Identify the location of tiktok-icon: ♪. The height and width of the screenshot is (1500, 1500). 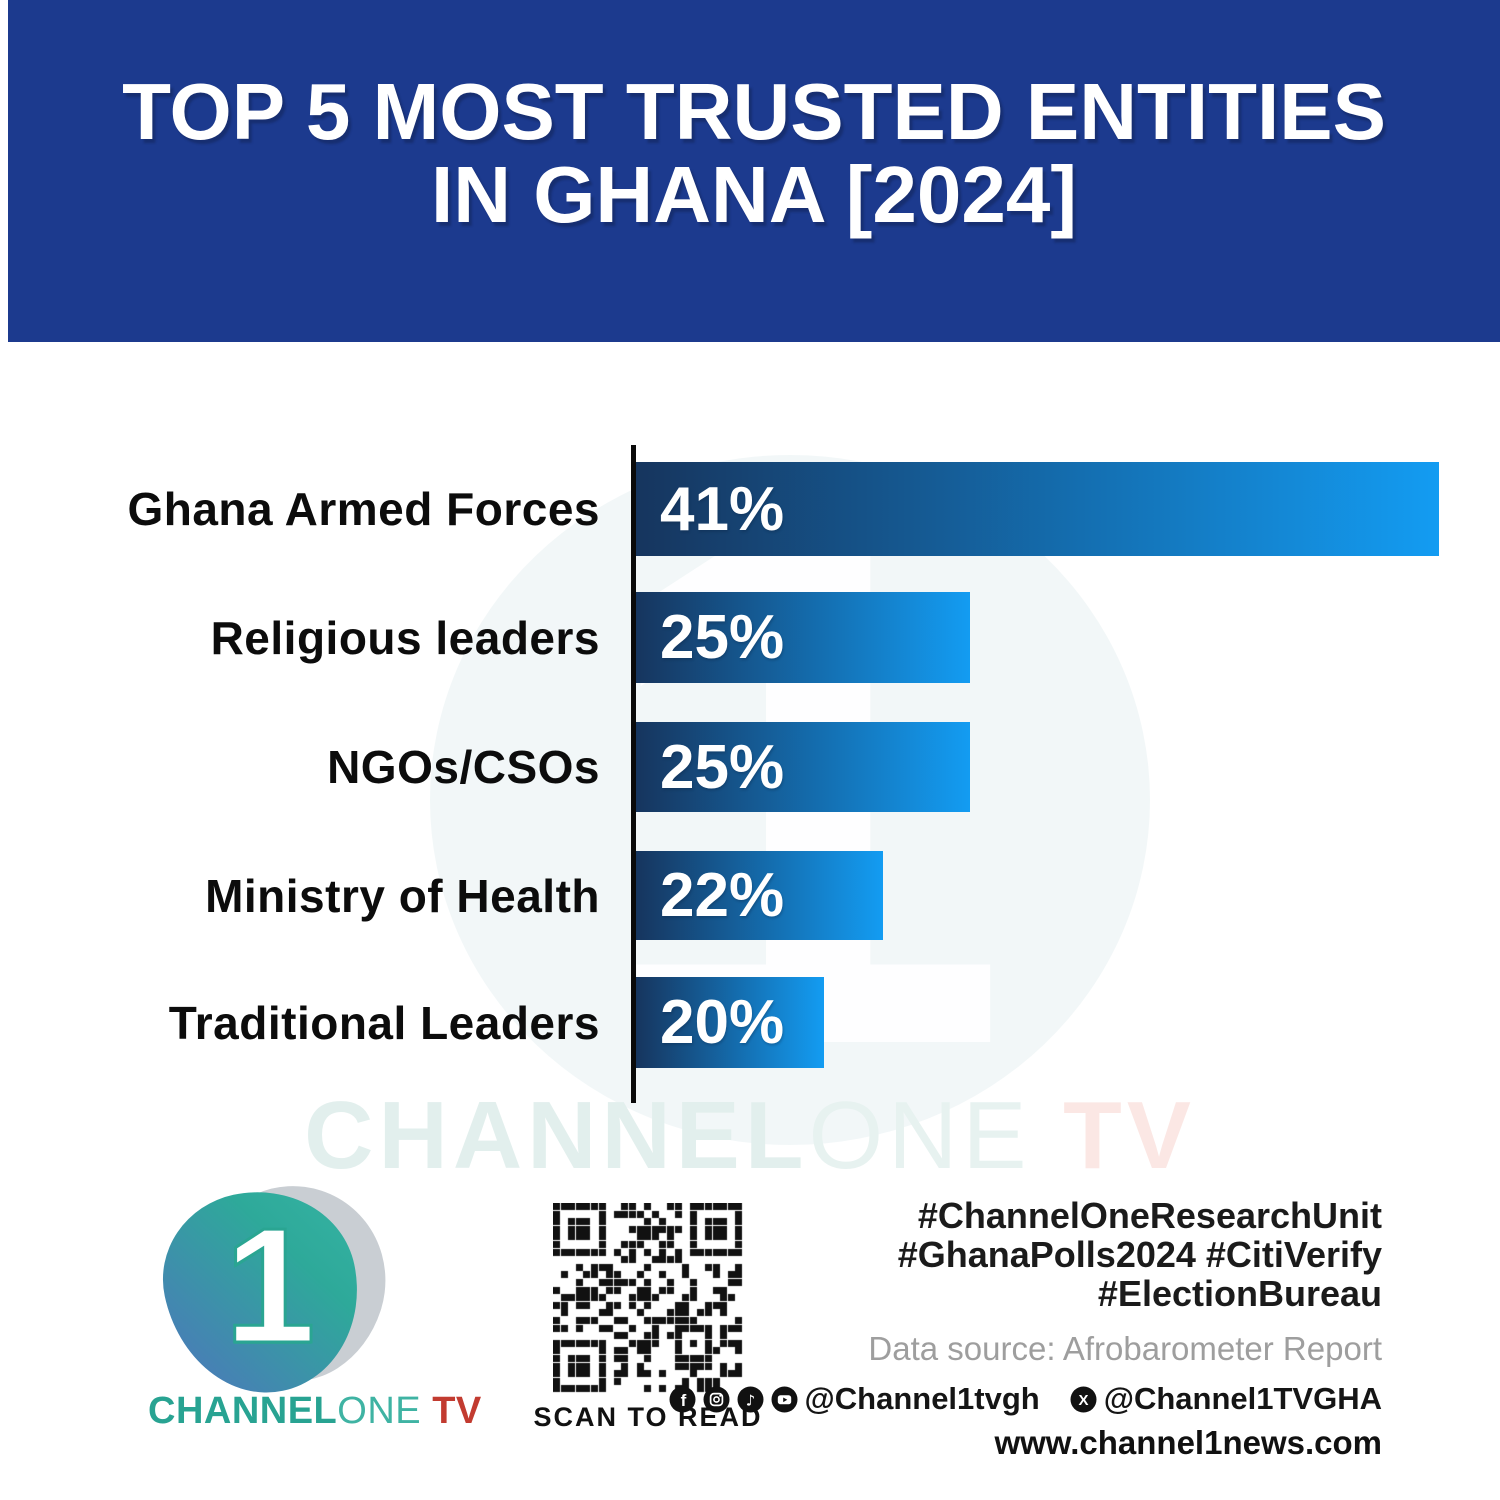
(750, 1399).